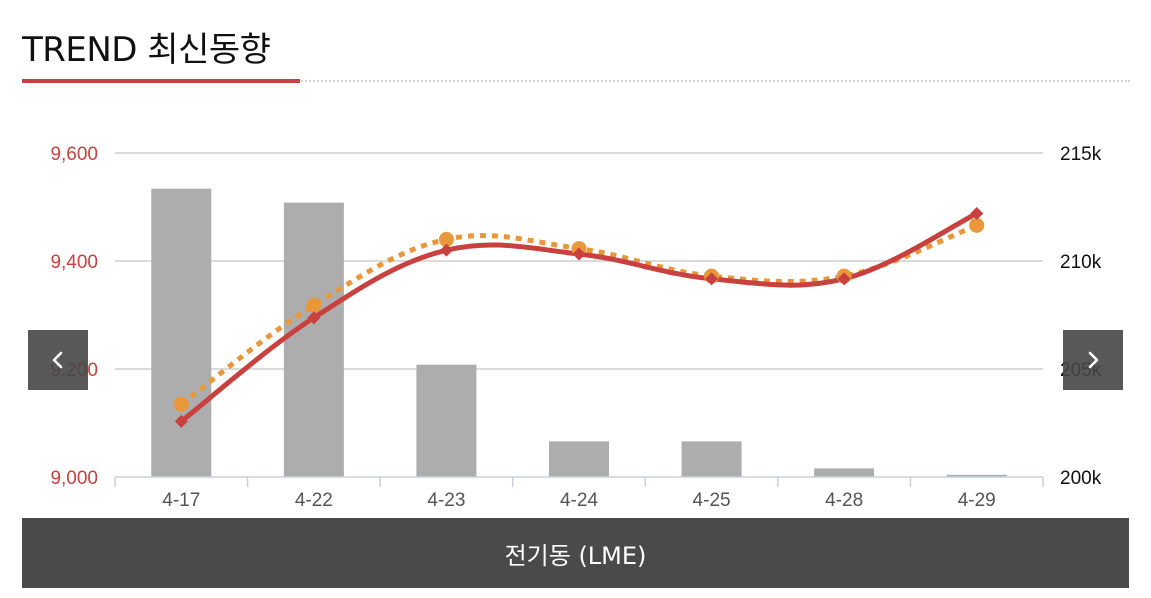 The image size is (1151, 598). I want to click on right-axis-tick-label: 210k, so click(1081, 262).